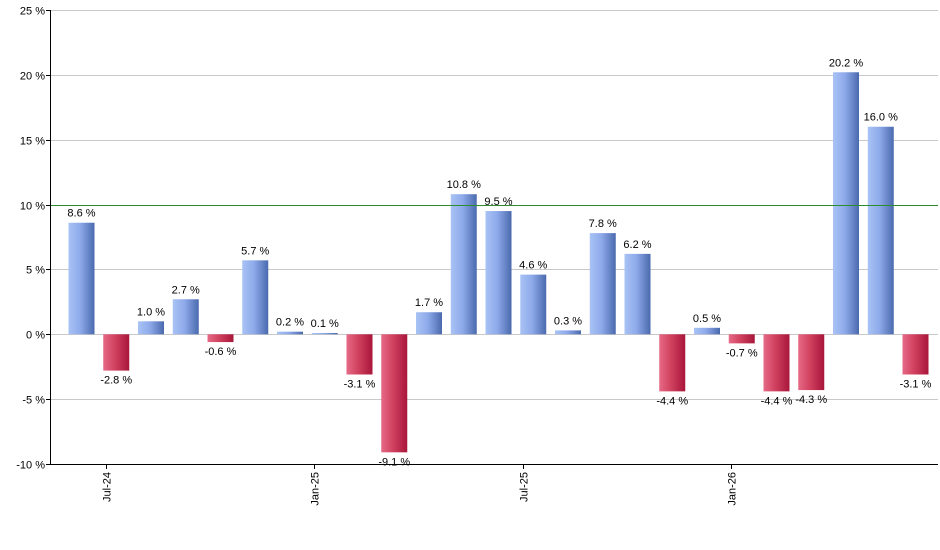 The width and height of the screenshot is (940, 550). Describe the element at coordinates (811, 400) in the screenshot. I see `data-label: -4.3 %` at that location.